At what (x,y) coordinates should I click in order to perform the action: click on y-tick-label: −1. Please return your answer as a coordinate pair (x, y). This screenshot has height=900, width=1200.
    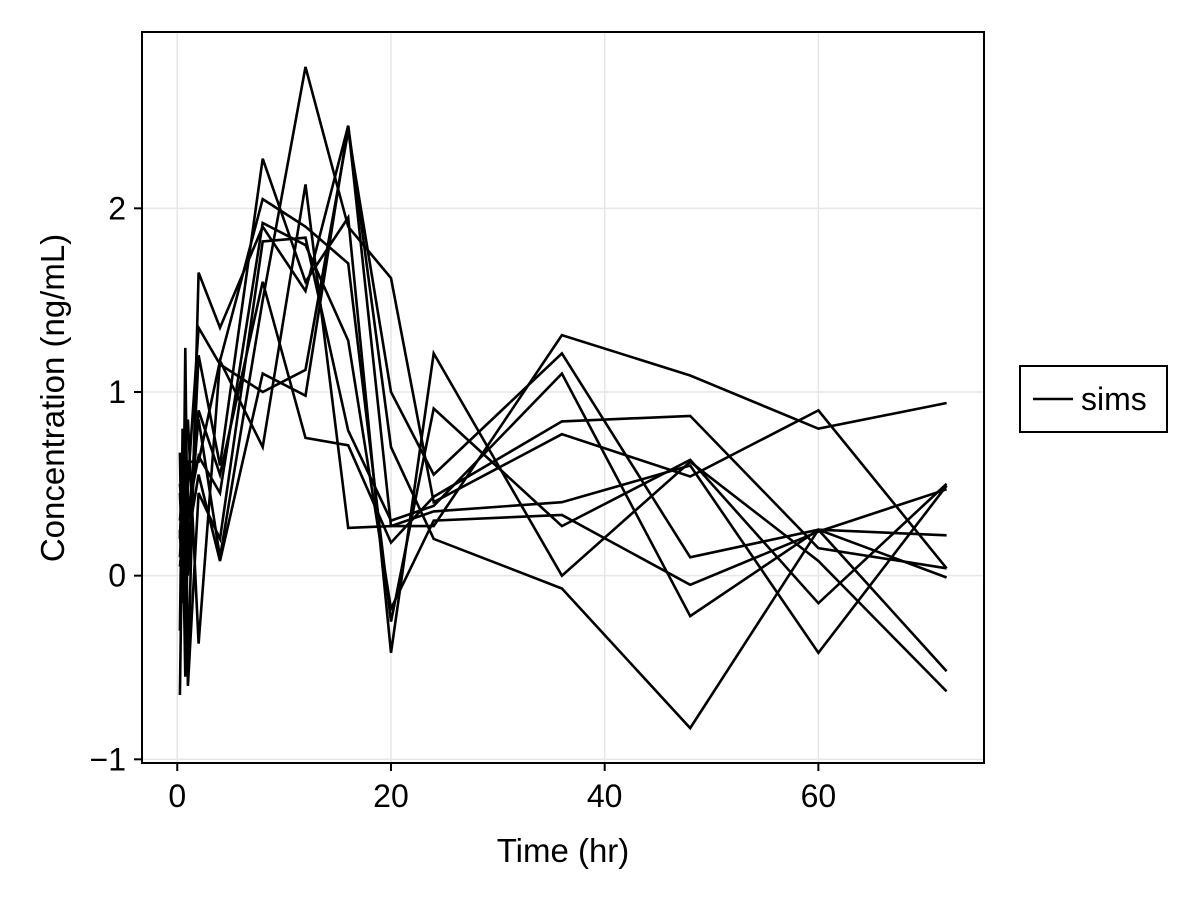
    Looking at the image, I should click on (108, 759).